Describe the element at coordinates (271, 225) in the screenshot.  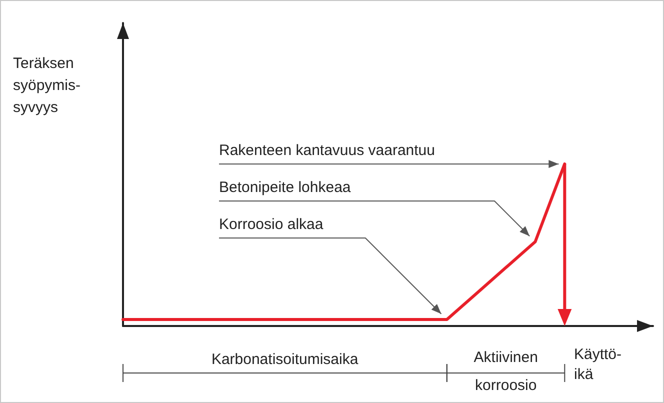
I see `annotation: Korroosio alkaa` at that location.